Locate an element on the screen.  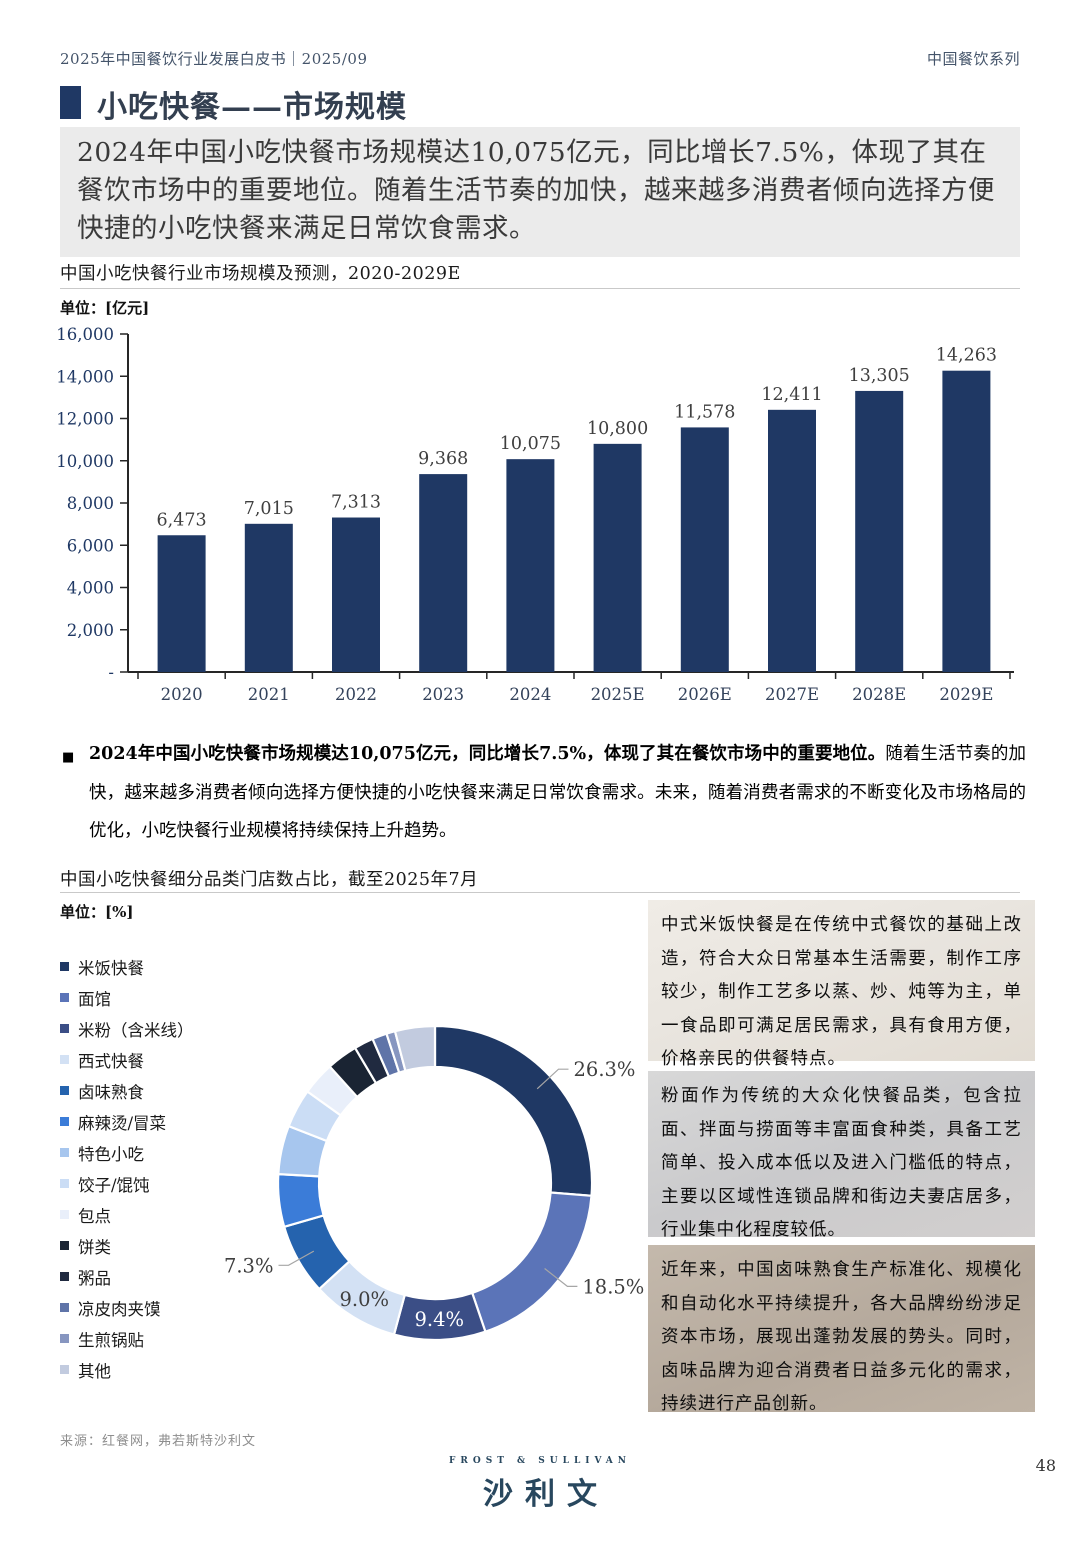
logo-english-text: FROST & SULLIVAN is located at coordinates (539, 1461).